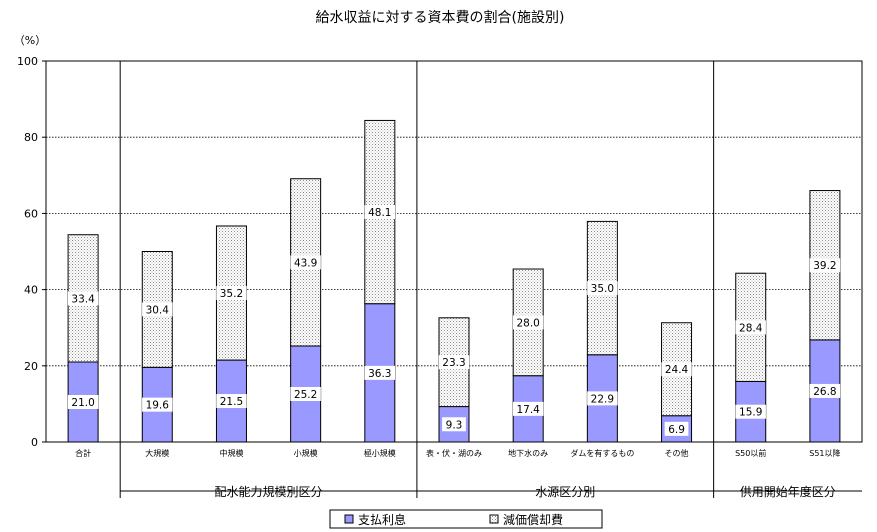 This screenshot has width=877, height=532. What do you see at coordinates (788, 491) in the screenshot?
I see `group-label: 供用開始年度区分` at bounding box center [788, 491].